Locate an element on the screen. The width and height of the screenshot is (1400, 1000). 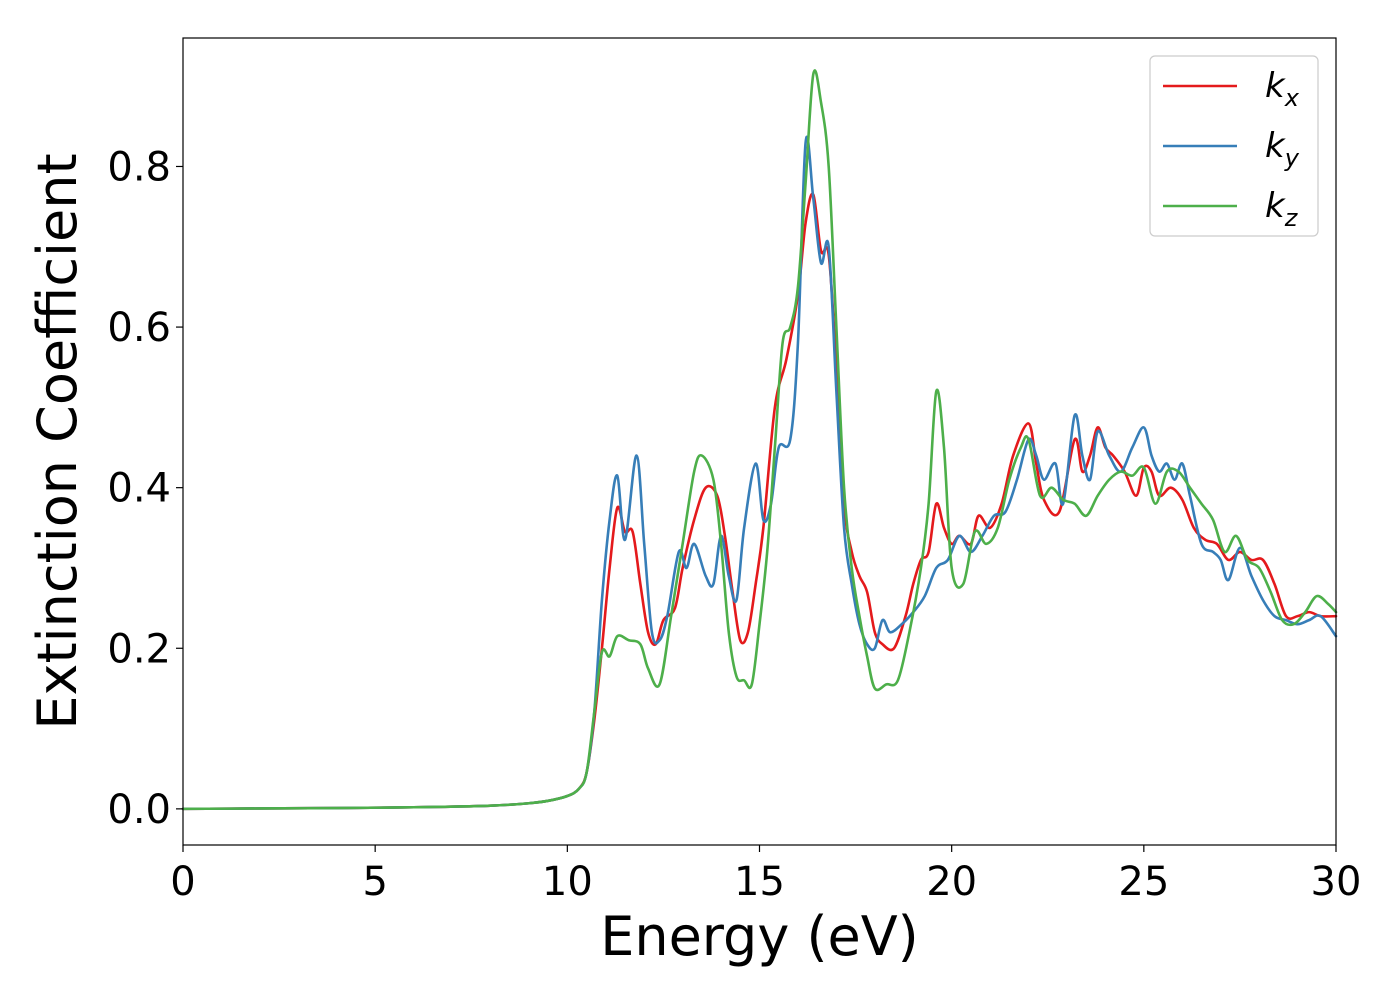
y-tick-label: 0.6 is located at coordinates (139, 328).